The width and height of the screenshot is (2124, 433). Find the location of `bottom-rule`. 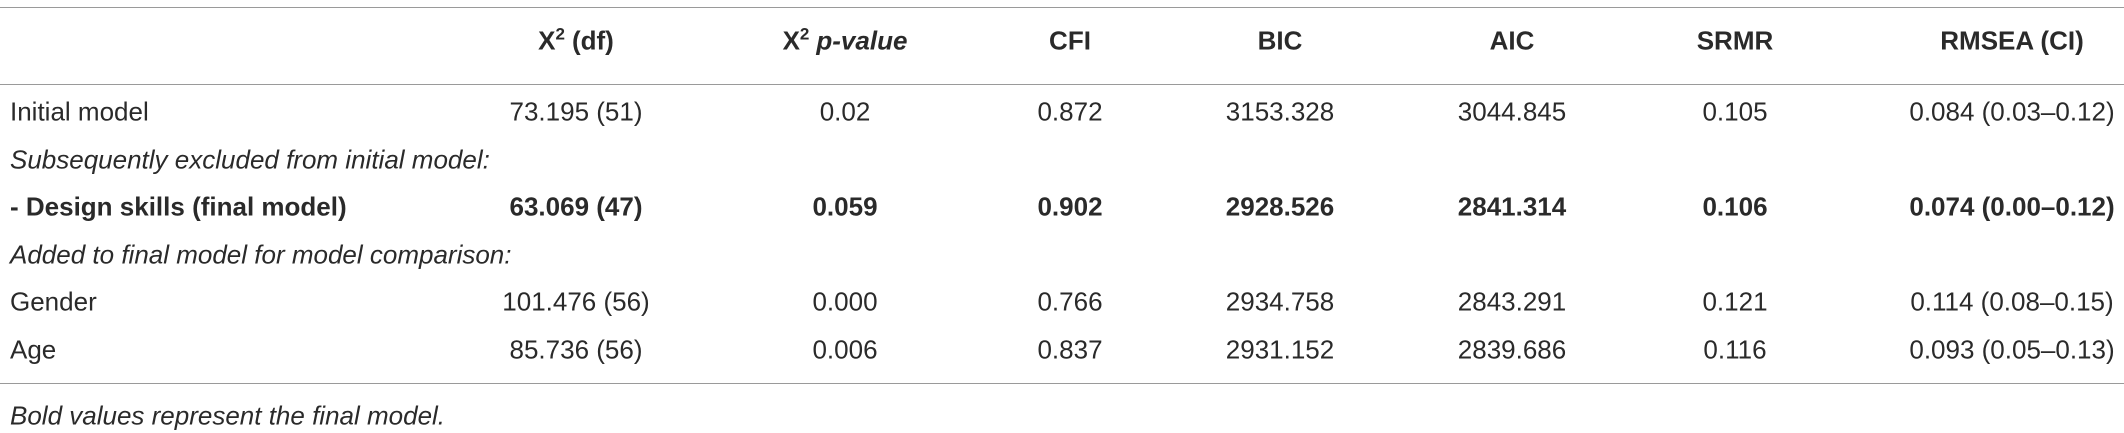

bottom-rule is located at coordinates (1062, 383).